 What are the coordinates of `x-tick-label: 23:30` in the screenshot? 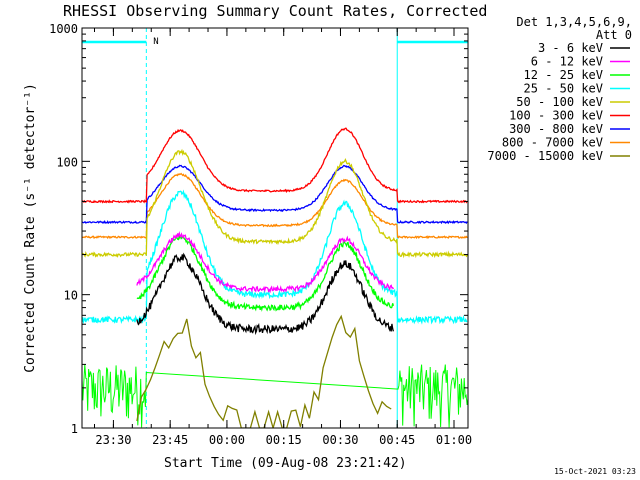 It's located at (113, 440).